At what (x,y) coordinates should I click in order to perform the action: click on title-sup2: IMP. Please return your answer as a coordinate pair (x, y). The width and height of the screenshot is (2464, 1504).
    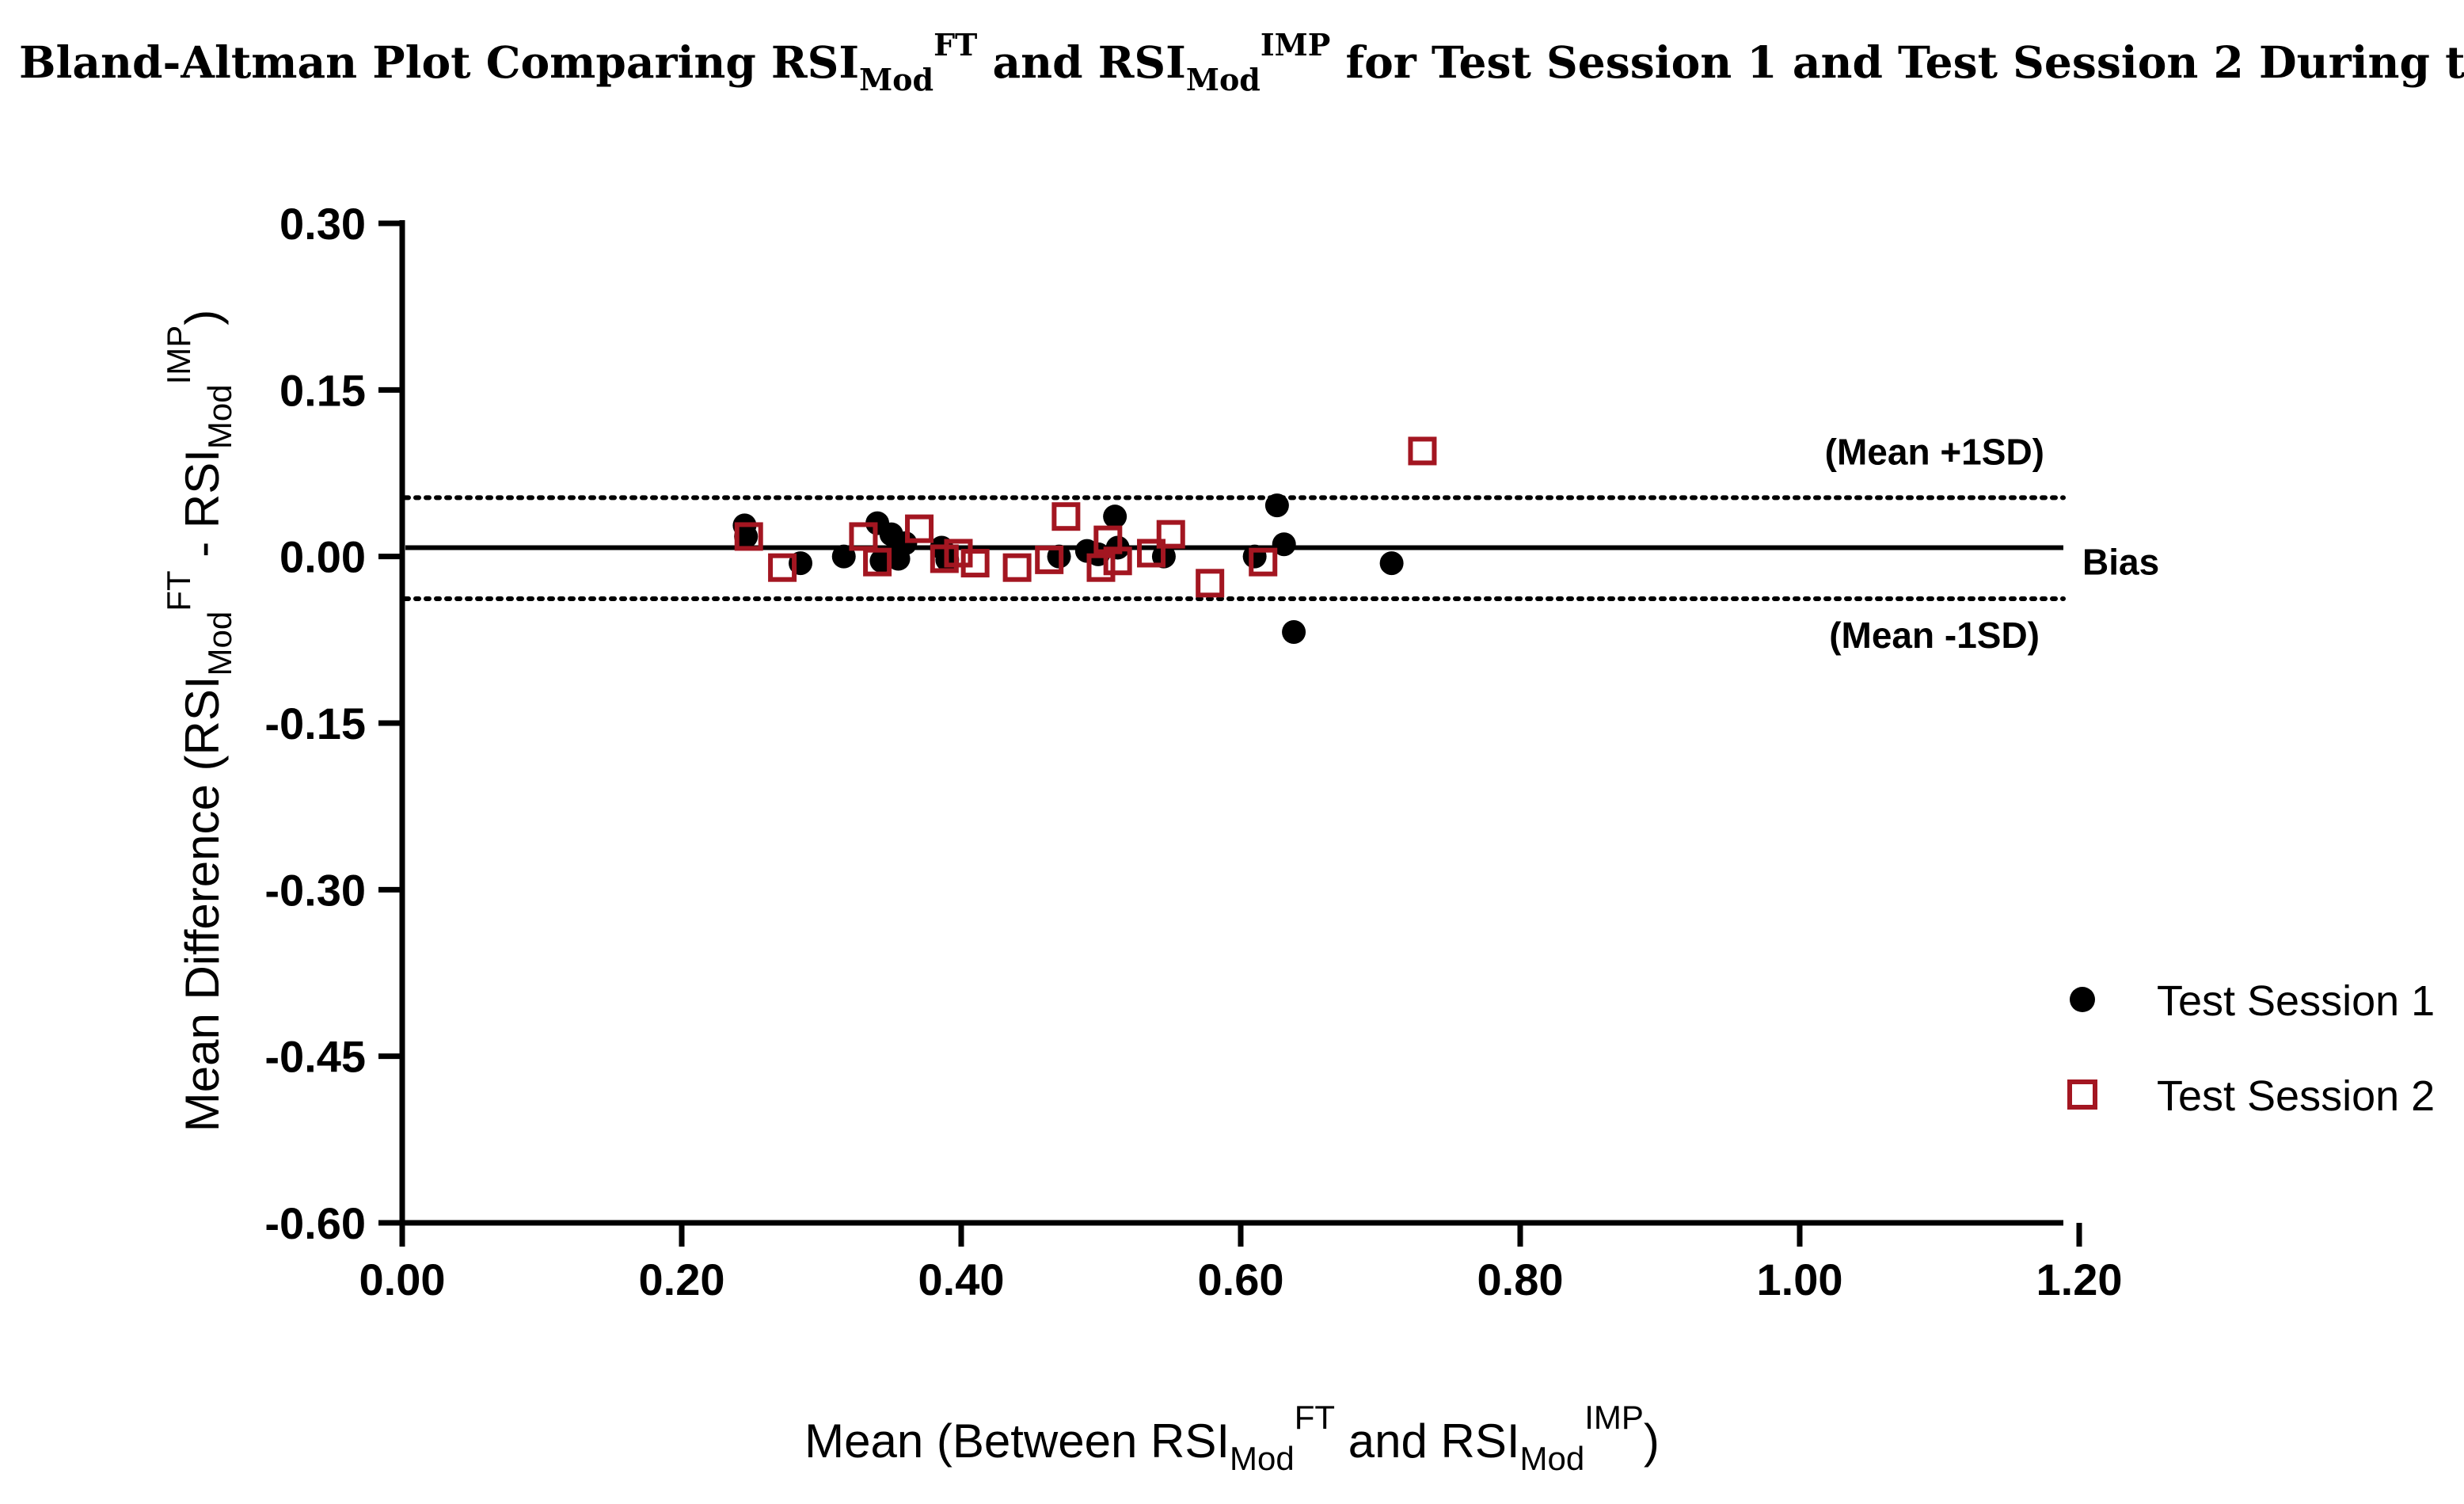
    Looking at the image, I should click on (1295, 45).